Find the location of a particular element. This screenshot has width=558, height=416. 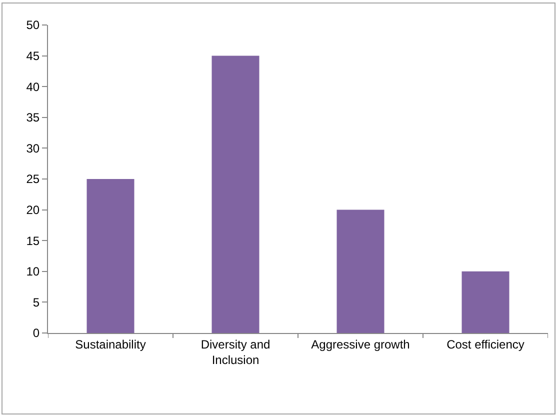

y-tick-label: 0 is located at coordinates (36, 333).